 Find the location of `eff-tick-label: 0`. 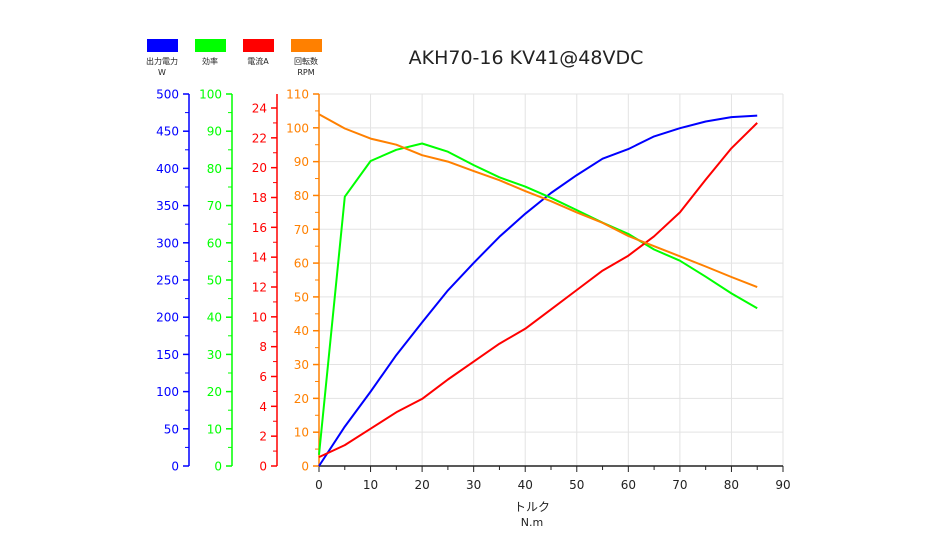

eff-tick-label: 0 is located at coordinates (218, 467).